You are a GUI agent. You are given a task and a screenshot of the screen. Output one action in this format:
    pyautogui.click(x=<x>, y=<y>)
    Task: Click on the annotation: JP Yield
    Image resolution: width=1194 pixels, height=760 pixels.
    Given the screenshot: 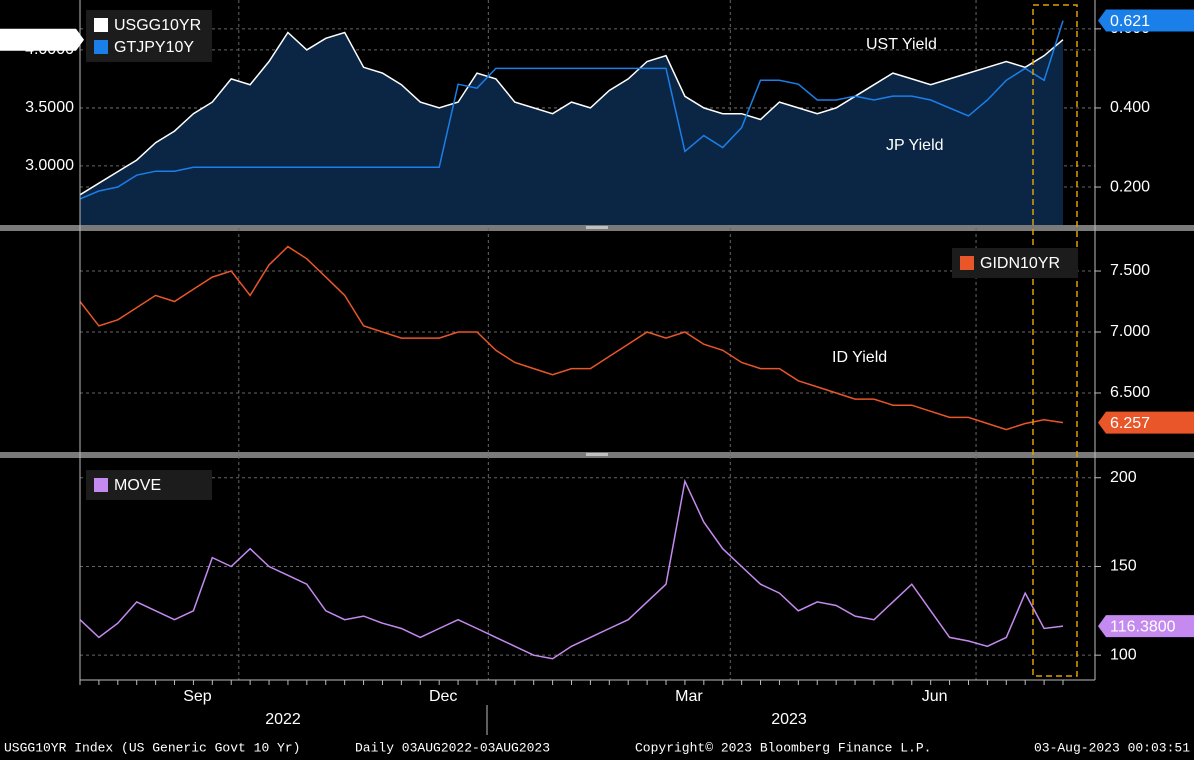 What is the action you would take?
    pyautogui.click(x=915, y=145)
    